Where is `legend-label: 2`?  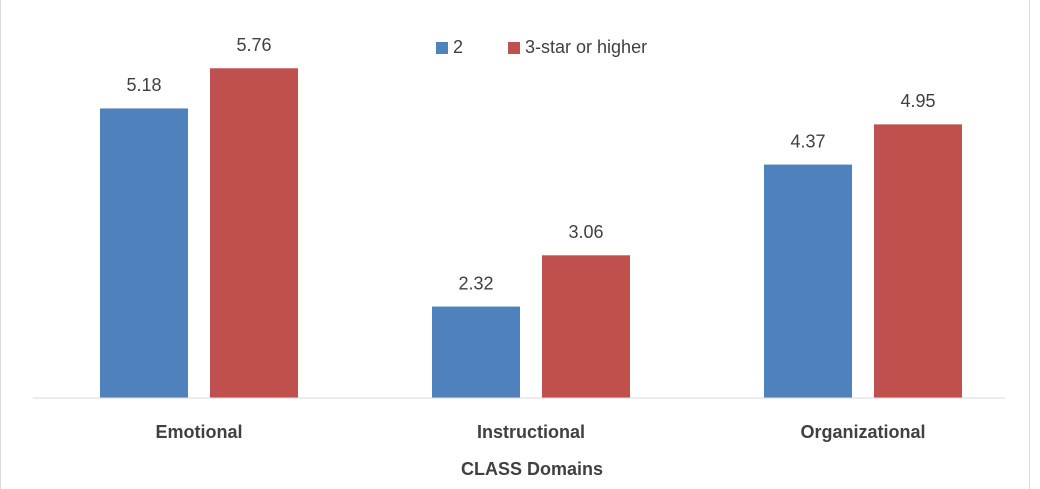
legend-label: 2 is located at coordinates (458, 47).